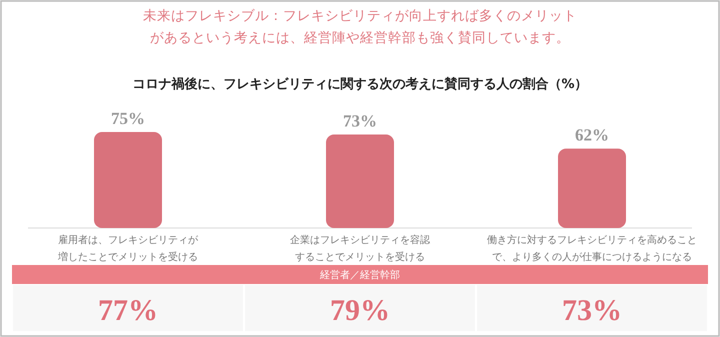 Image resolution: width=720 pixels, height=337 pixels. I want to click on data-label: 62%, so click(592, 135).